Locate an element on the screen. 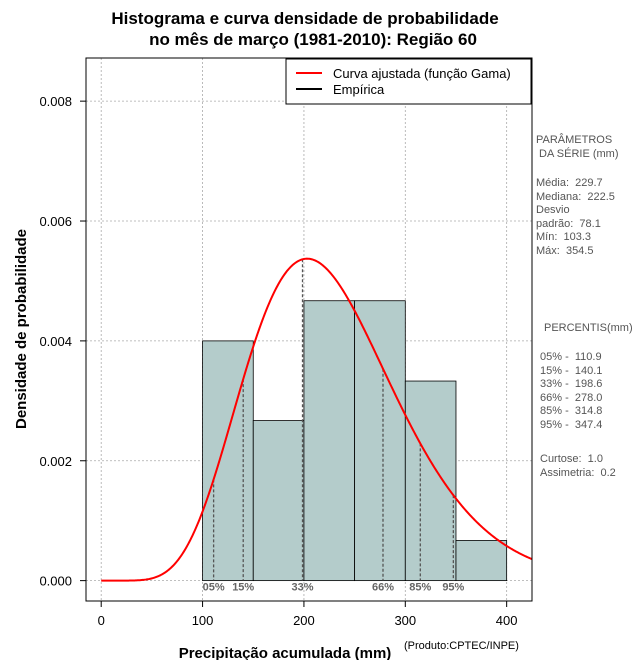  x-tick-label: 200 is located at coordinates (304, 620).